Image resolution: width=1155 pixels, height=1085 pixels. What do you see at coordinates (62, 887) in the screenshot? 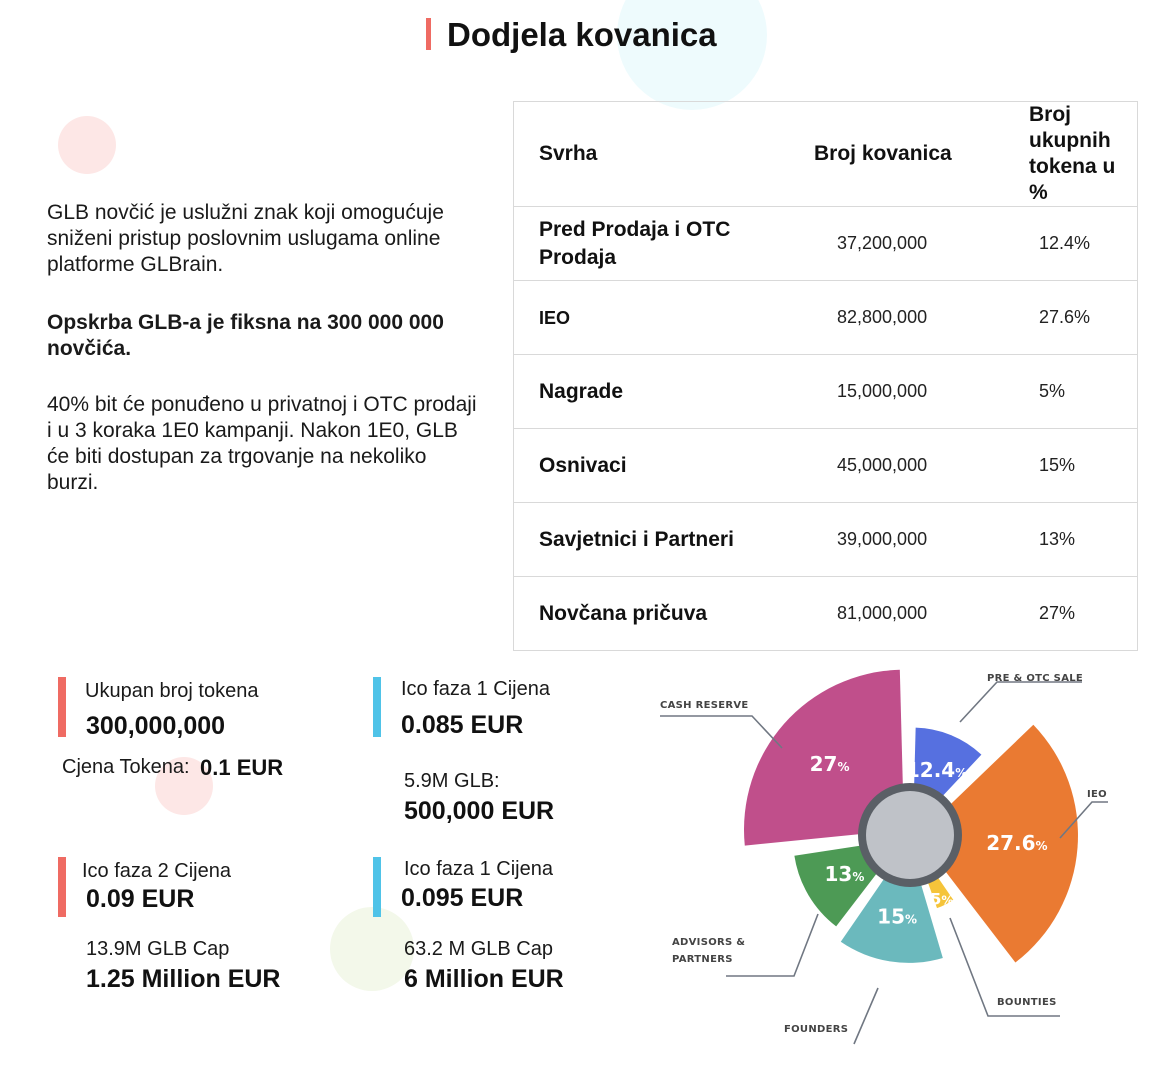
I see `stat-accent-bar-phase2` at bounding box center [62, 887].